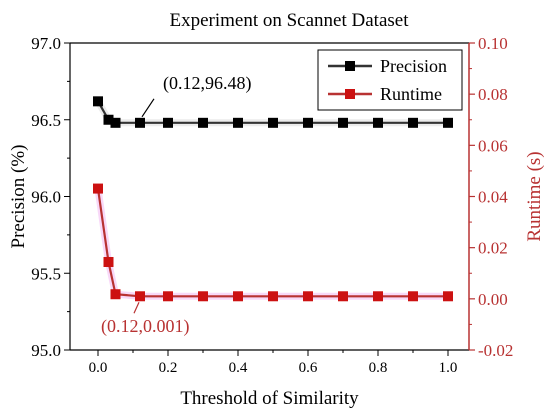 The width and height of the screenshot is (550, 419). What do you see at coordinates (289, 20) in the screenshot?
I see `chart-title: Experiment on Scannet Dataset` at bounding box center [289, 20].